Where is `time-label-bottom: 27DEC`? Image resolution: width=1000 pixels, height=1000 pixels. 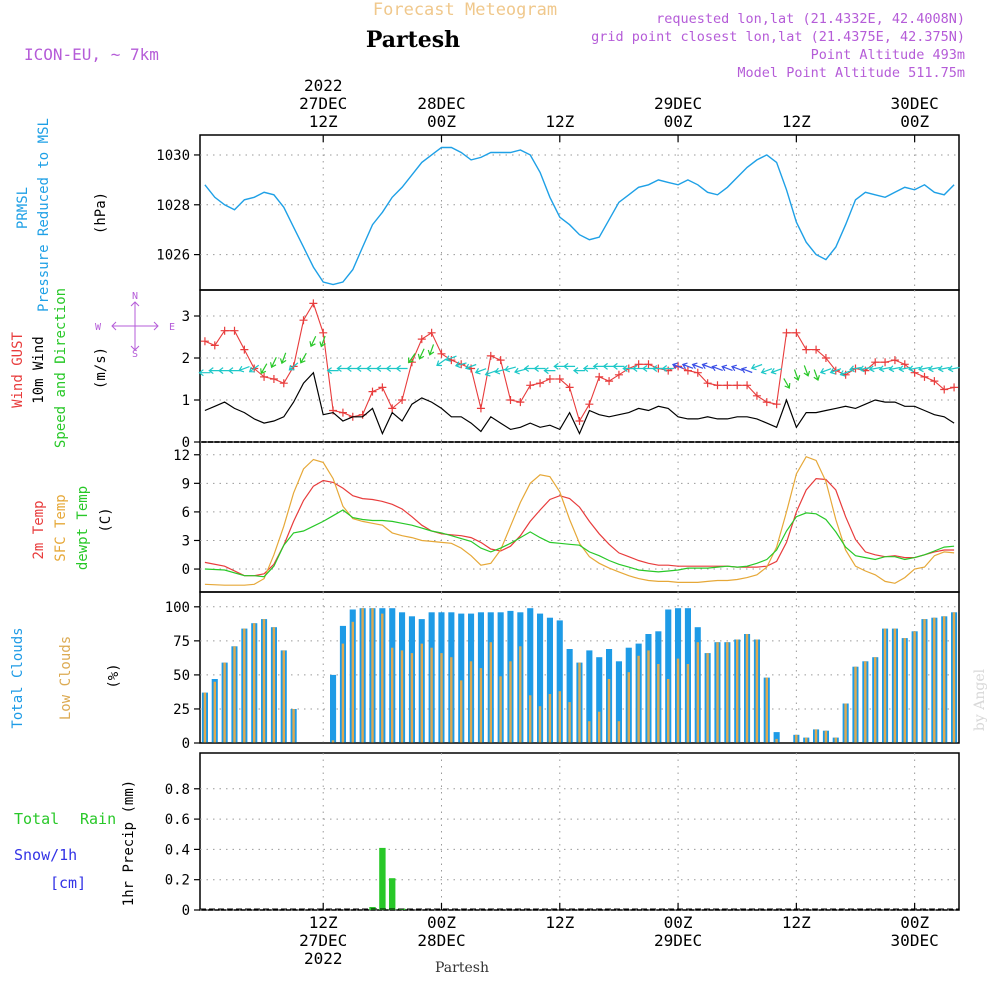
time-label-bottom: 27DEC is located at coordinates (323, 940).